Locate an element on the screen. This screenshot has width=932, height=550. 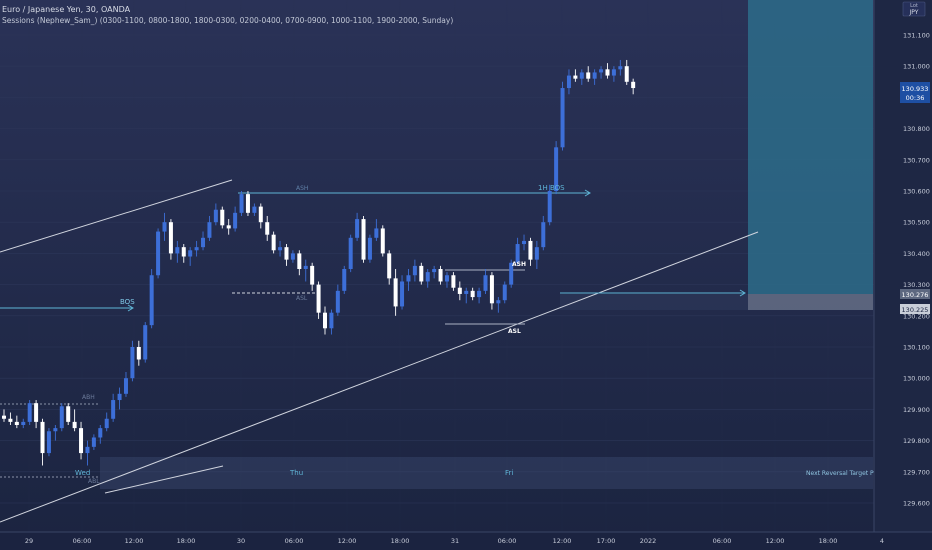
wedge-line is located at coordinates (164, 479).